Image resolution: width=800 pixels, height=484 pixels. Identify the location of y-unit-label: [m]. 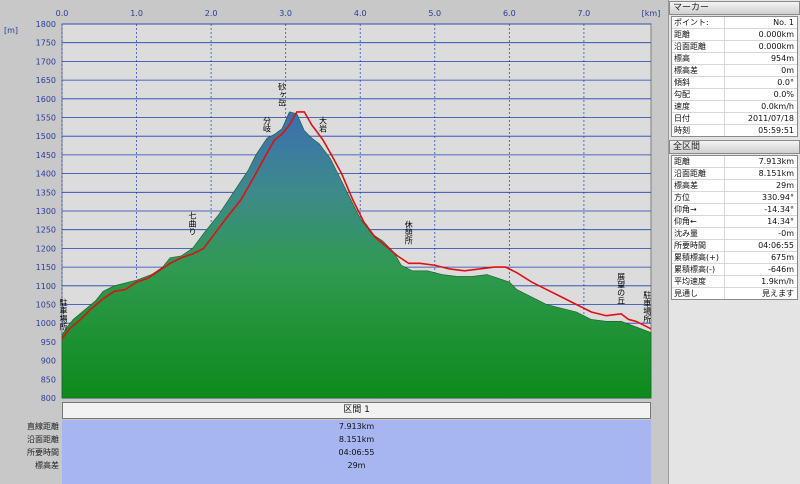
(11, 30).